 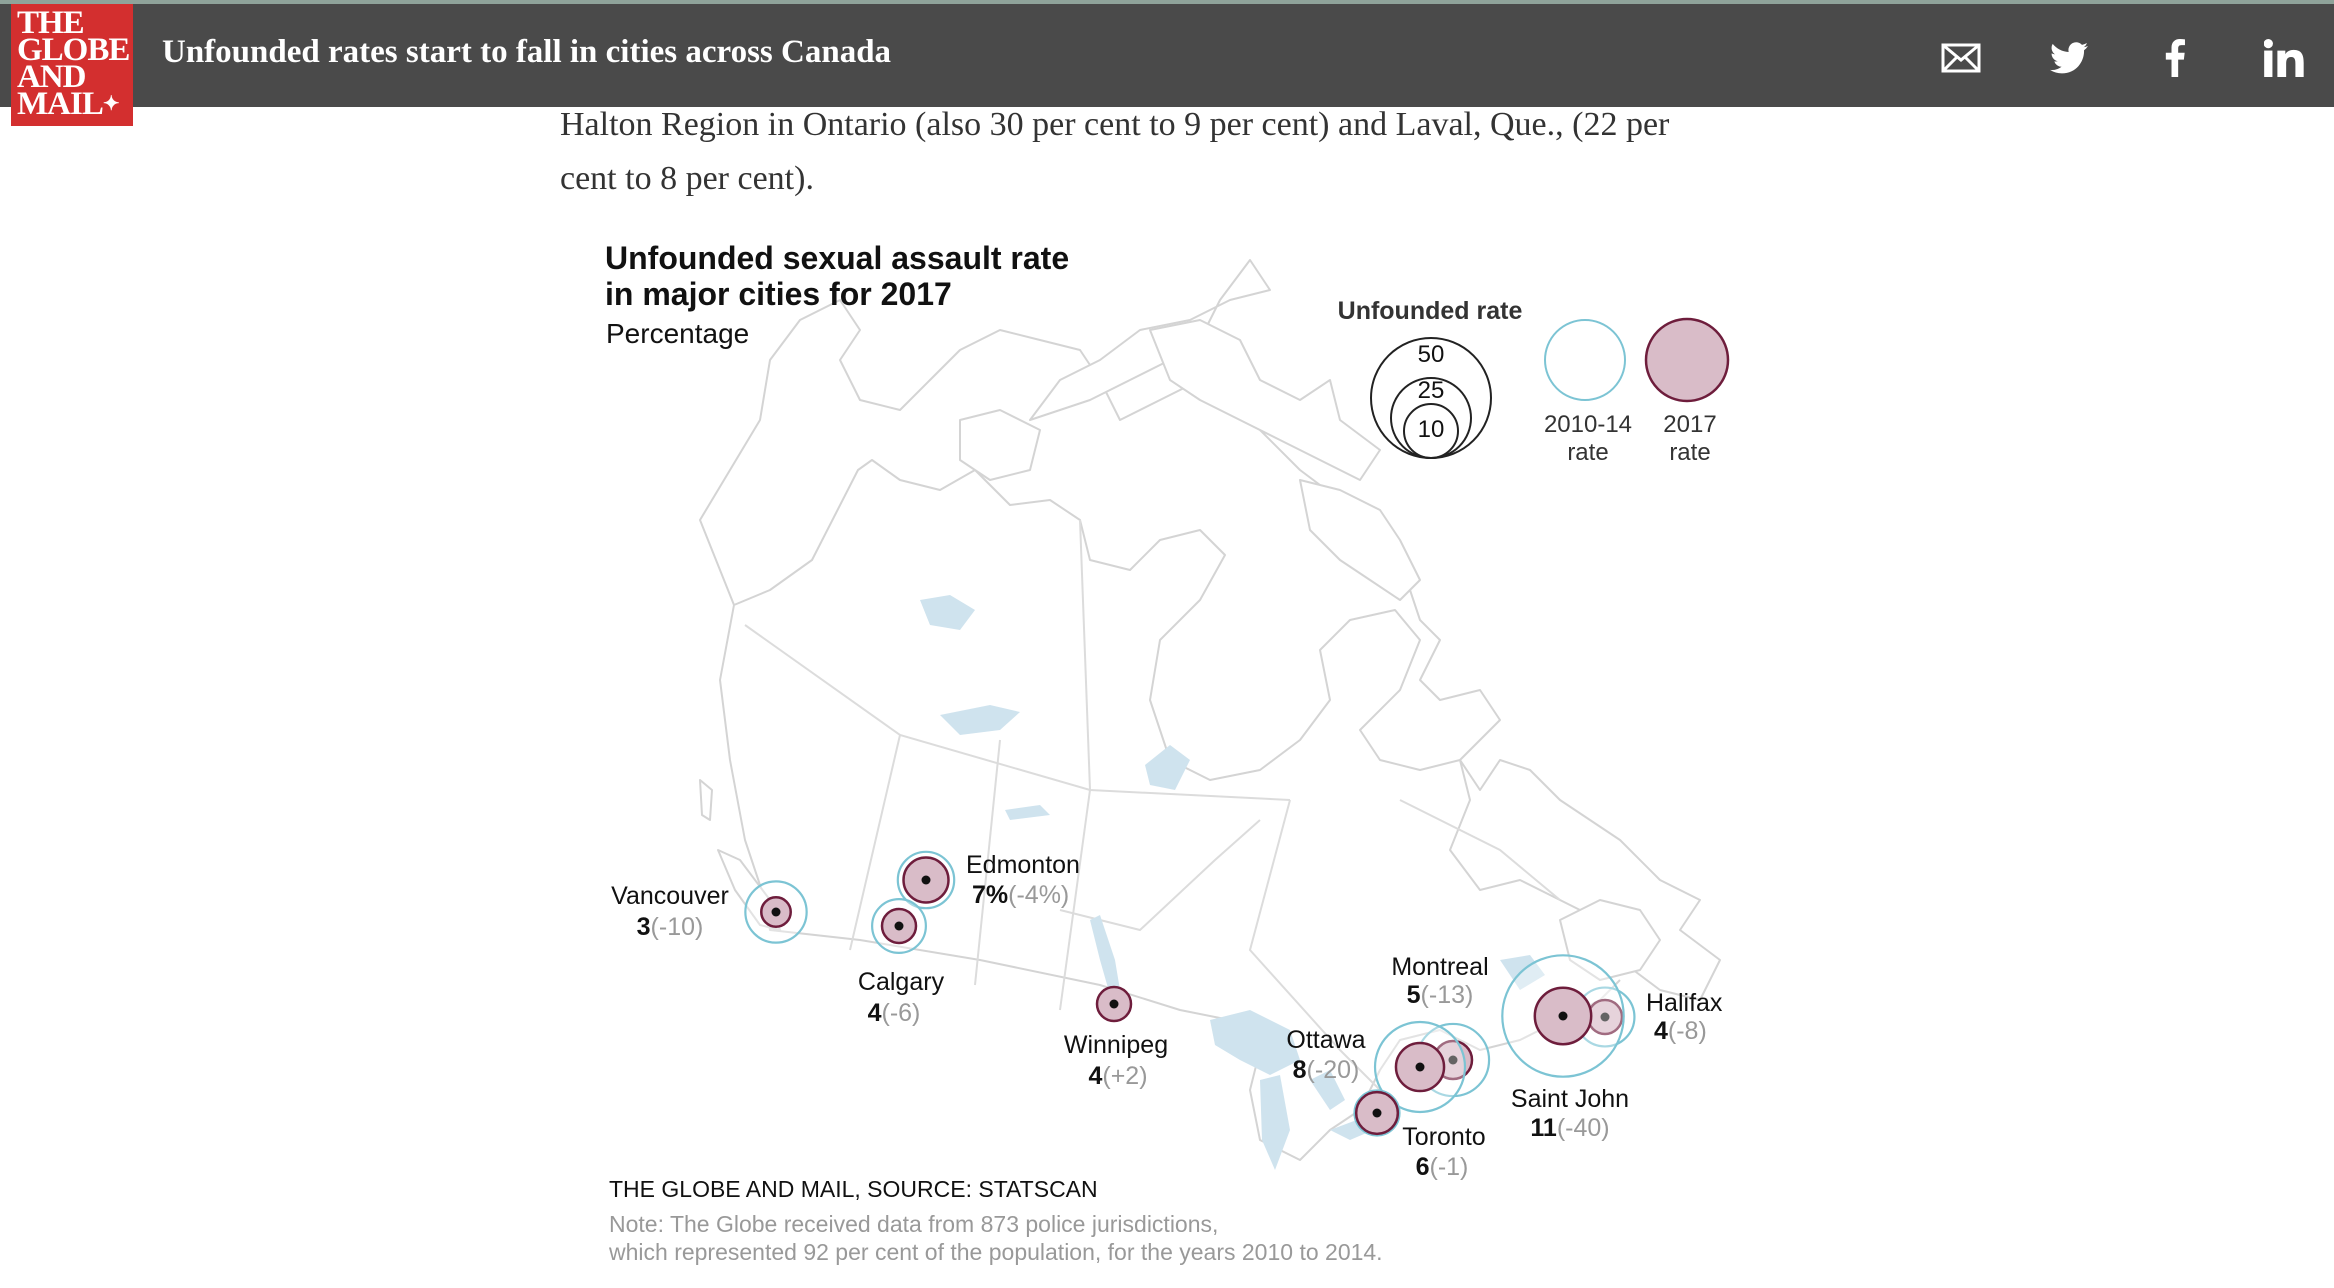 What do you see at coordinates (1105, 955) in the screenshot?
I see `lake-winnipeg` at bounding box center [1105, 955].